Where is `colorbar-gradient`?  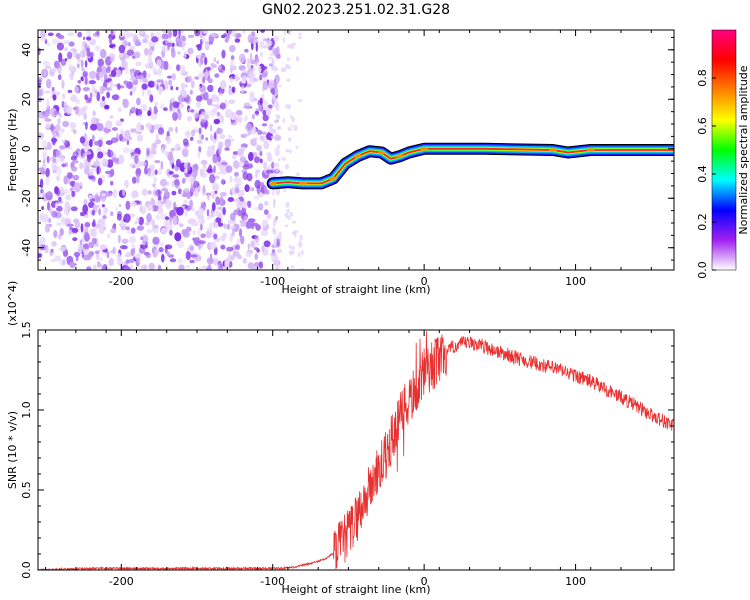
colorbar-gradient is located at coordinates (724, 150).